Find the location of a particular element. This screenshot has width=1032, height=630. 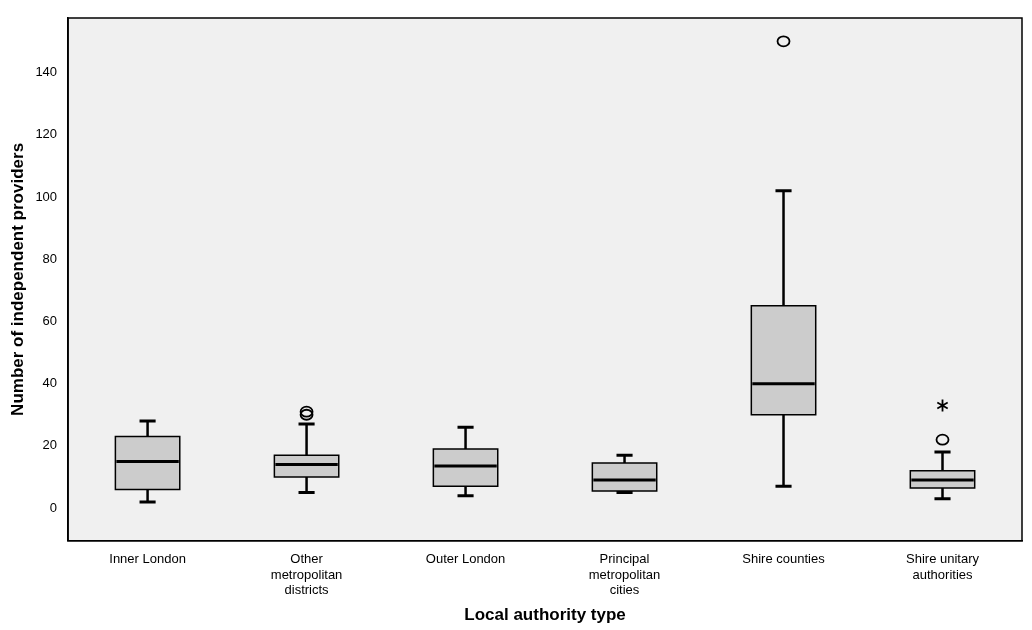

y-tick-label: 60 is located at coordinates (50, 320).